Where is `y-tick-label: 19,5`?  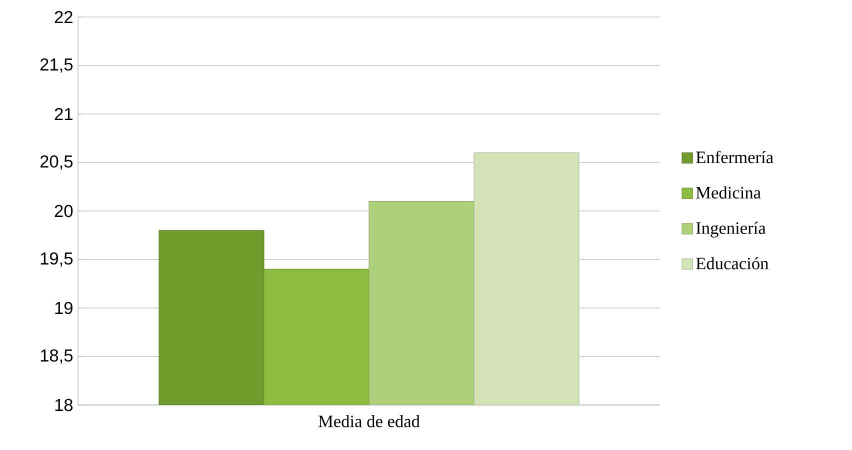 y-tick-label: 19,5 is located at coordinates (56, 259).